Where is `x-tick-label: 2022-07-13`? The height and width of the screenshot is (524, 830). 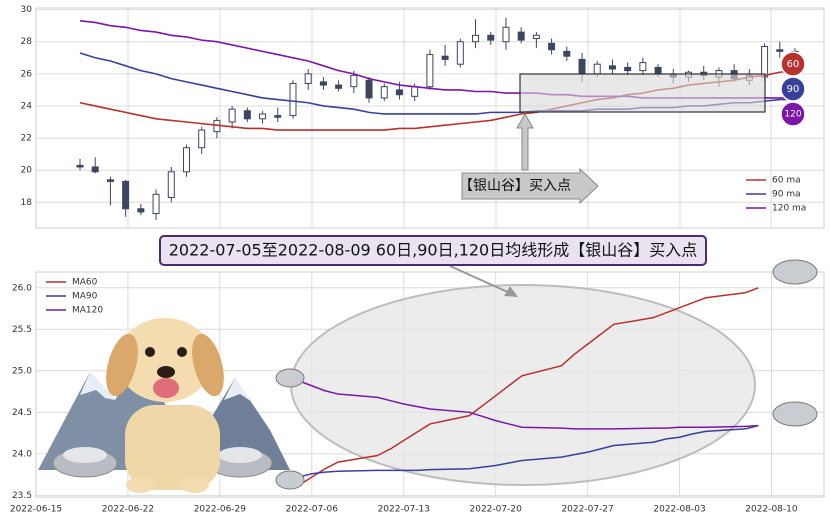
x-tick-label: 2022-07-13 is located at coordinates (404, 510).